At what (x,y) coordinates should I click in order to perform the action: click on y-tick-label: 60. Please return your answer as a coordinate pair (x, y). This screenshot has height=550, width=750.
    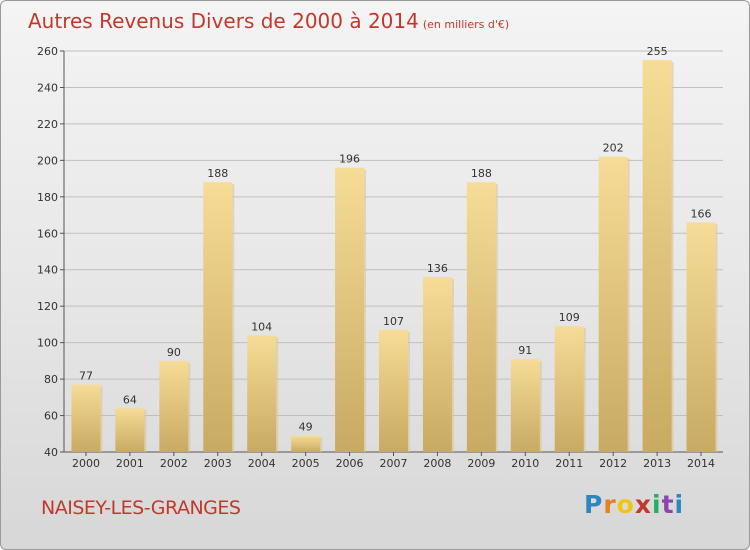
    Looking at the image, I should click on (51, 416).